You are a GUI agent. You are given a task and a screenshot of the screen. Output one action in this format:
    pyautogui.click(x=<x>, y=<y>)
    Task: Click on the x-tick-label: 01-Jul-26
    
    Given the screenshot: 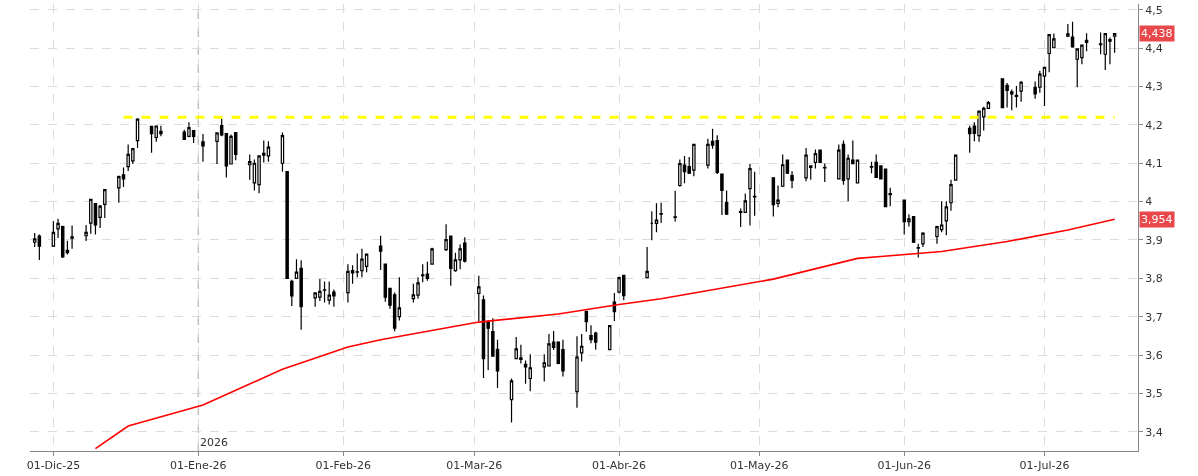 What is the action you would take?
    pyautogui.click(x=1044, y=466)
    